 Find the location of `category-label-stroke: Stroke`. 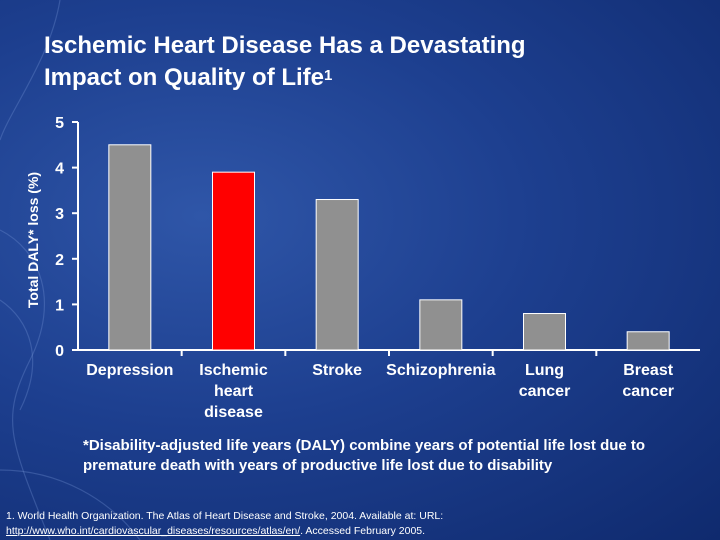

category-label-stroke: Stroke is located at coordinates (337, 370).